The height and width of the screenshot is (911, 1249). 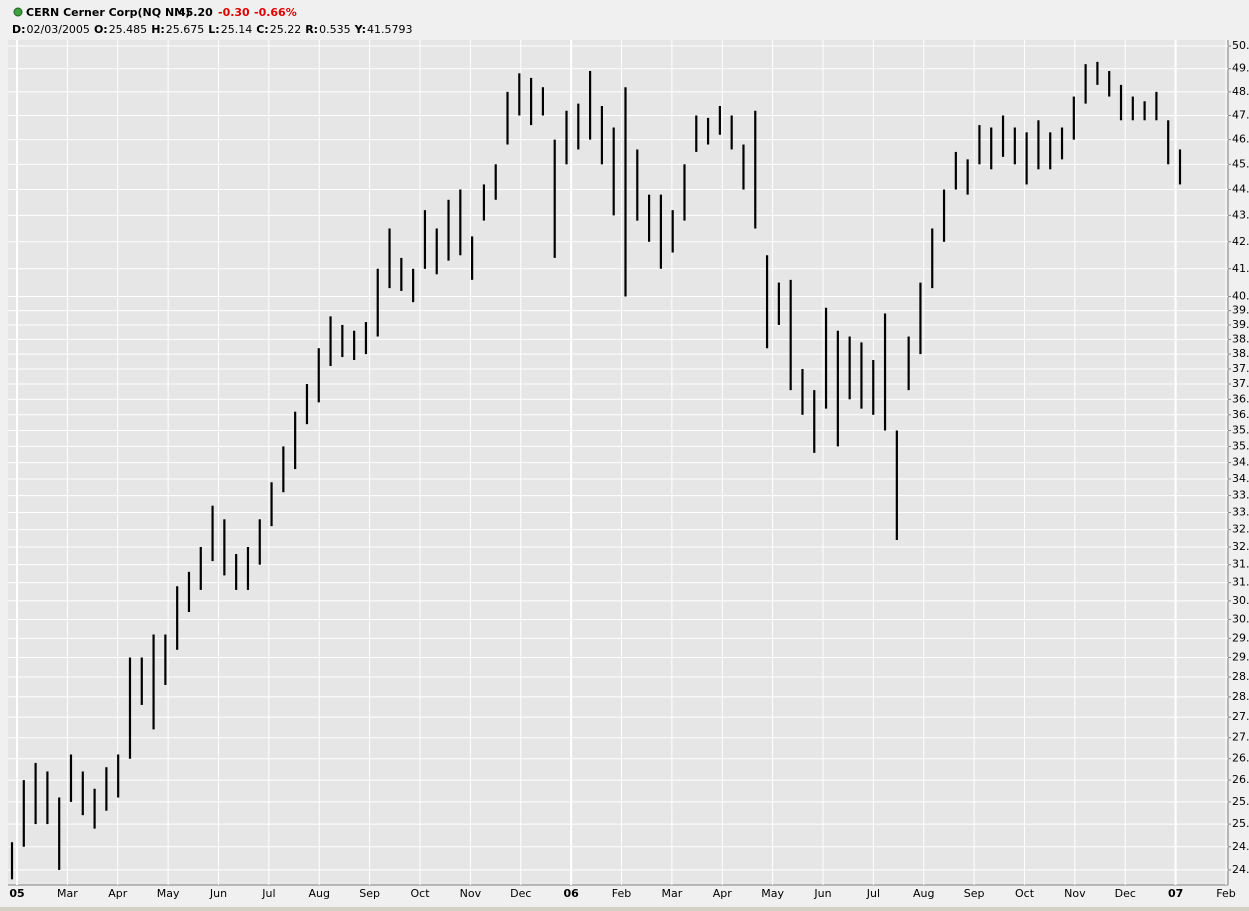 What do you see at coordinates (571, 893) in the screenshot?
I see `x-tick-label: 06` at bounding box center [571, 893].